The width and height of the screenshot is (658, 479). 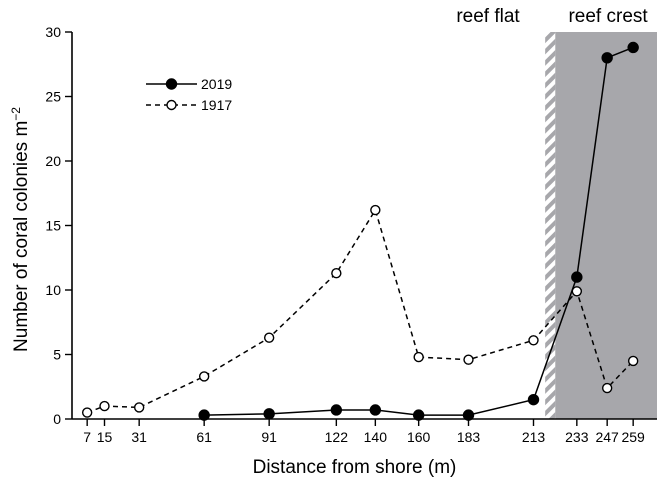 What do you see at coordinates (171, 84) in the screenshot?
I see `legend-marker-2019` at bounding box center [171, 84].